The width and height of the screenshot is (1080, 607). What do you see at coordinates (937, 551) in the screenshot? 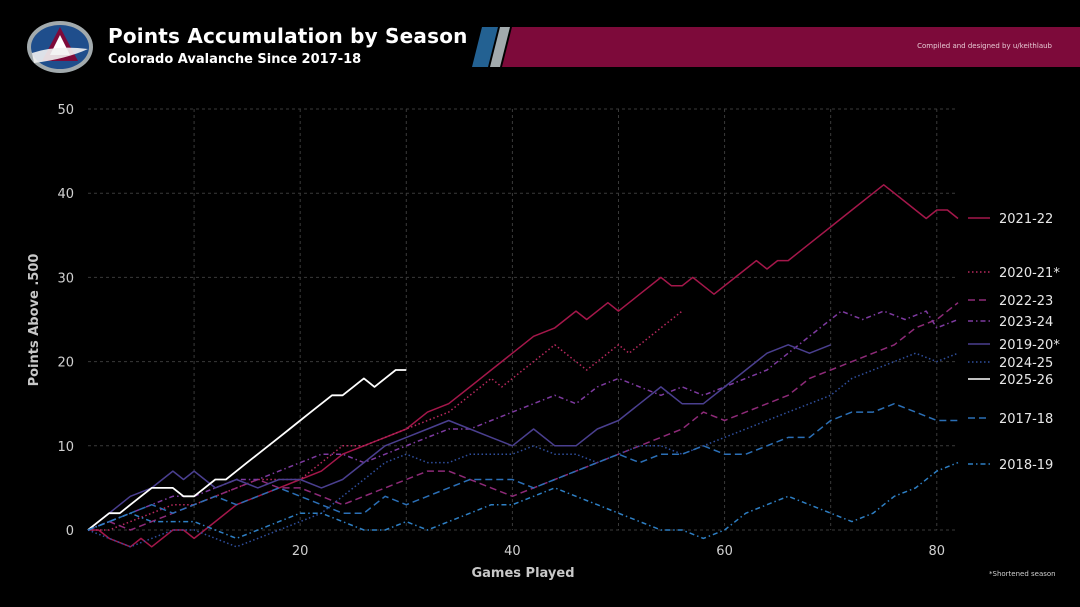
I see `x-tick-label: 80` at bounding box center [937, 551].